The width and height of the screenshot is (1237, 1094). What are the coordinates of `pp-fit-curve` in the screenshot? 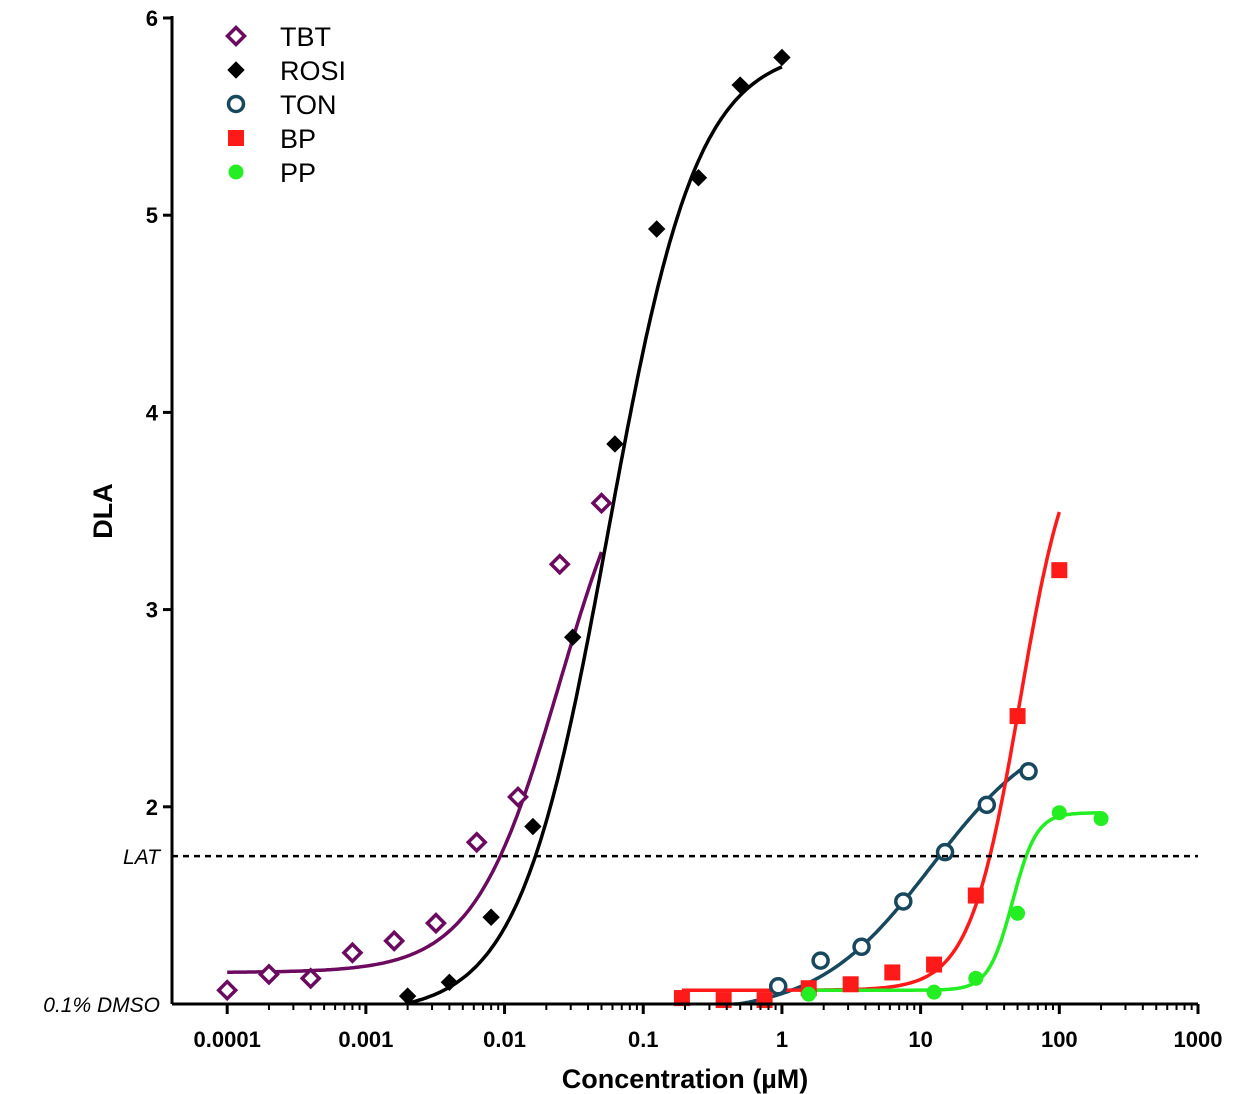 It's located at (955, 901).